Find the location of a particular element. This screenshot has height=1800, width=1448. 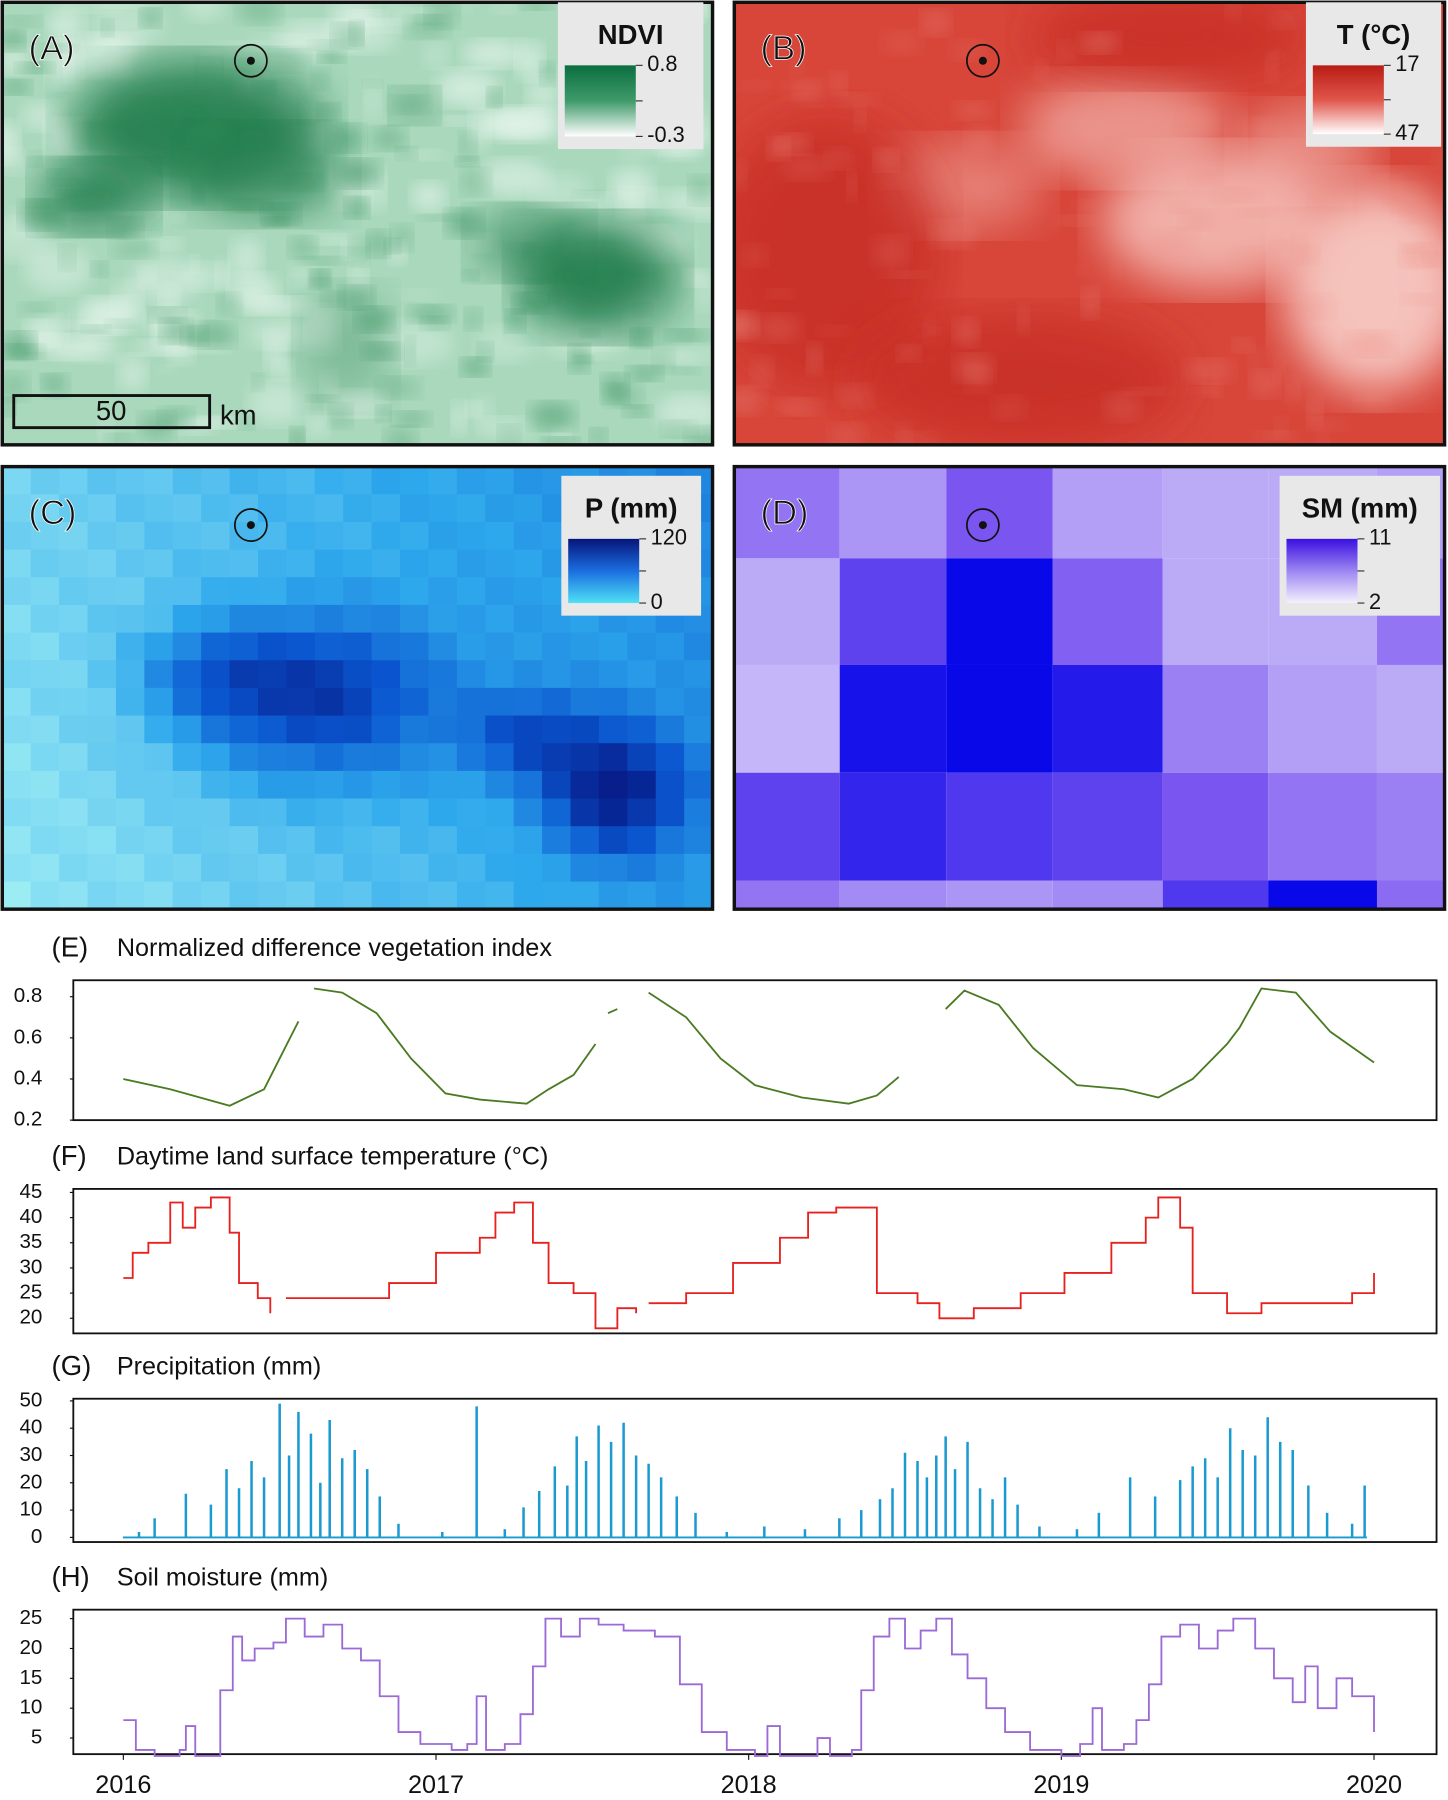

colorbar-label: 11 is located at coordinates (1380, 537).